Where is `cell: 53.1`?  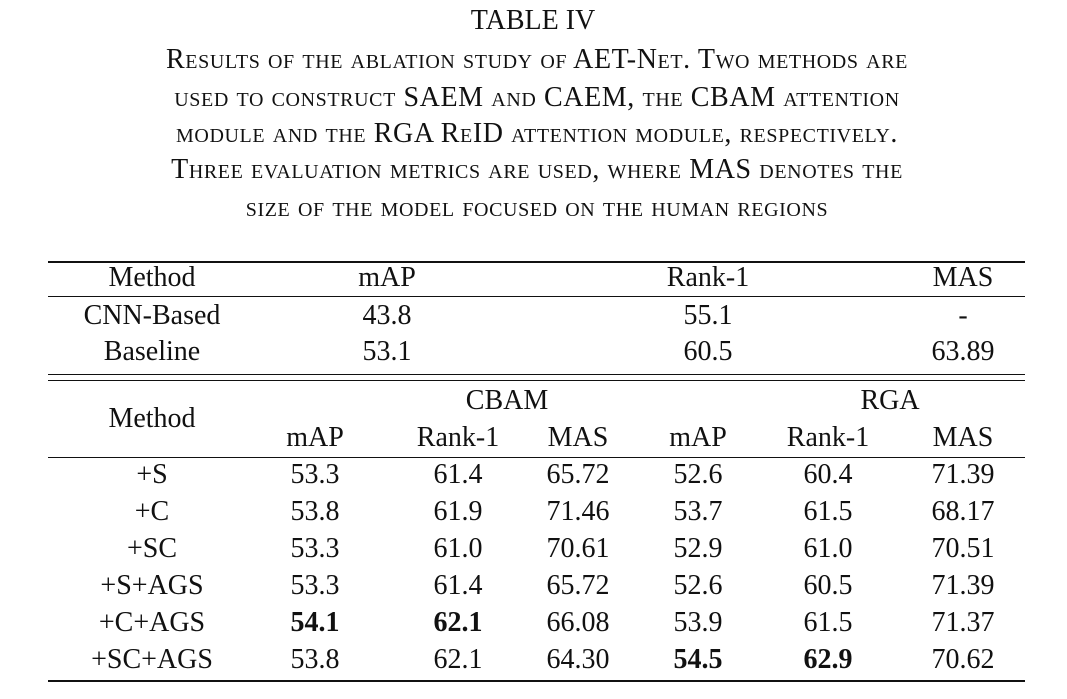
cell: 53.1 is located at coordinates (387, 351).